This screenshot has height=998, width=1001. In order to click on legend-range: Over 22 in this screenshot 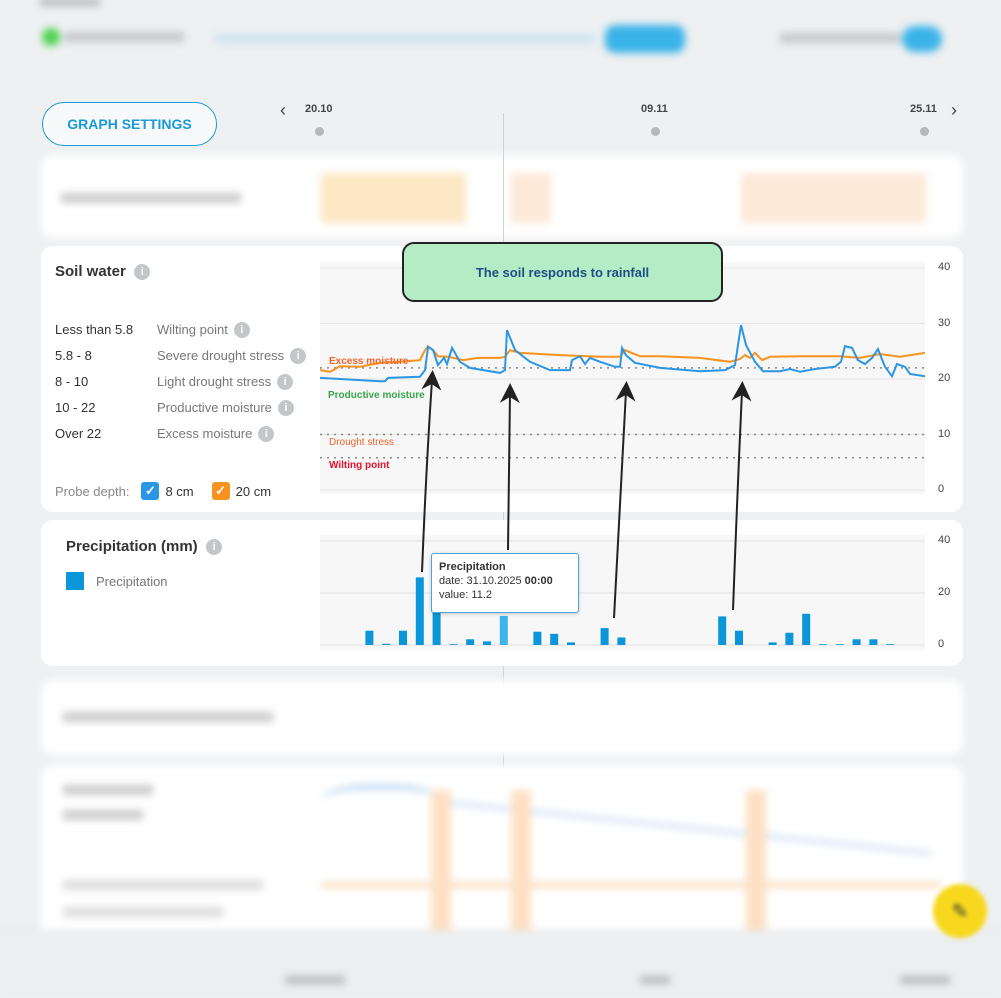, I will do `click(78, 433)`.